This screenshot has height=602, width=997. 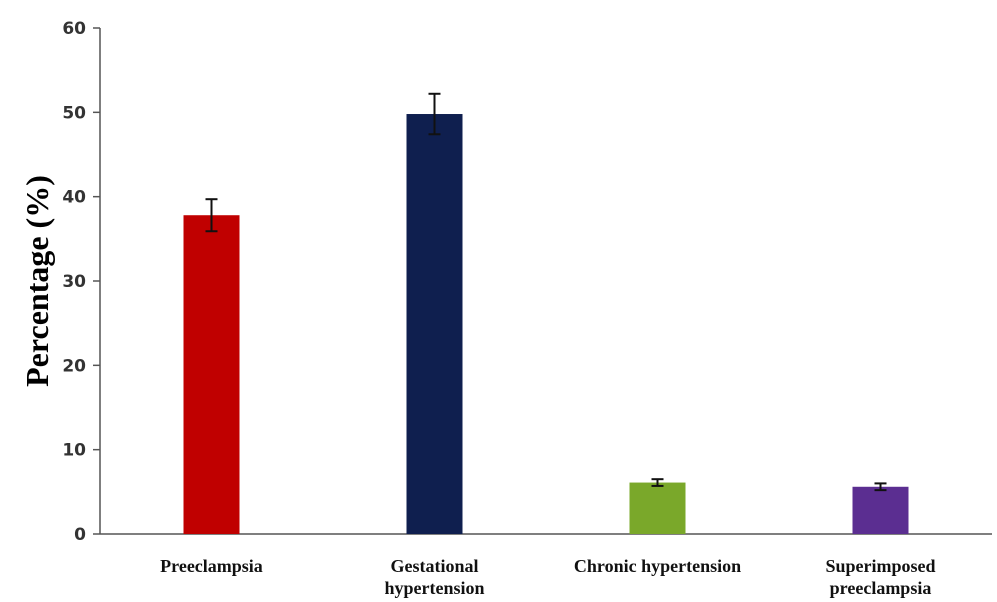 What do you see at coordinates (657, 566) in the screenshot?
I see `category-label: Chronic hypertension` at bounding box center [657, 566].